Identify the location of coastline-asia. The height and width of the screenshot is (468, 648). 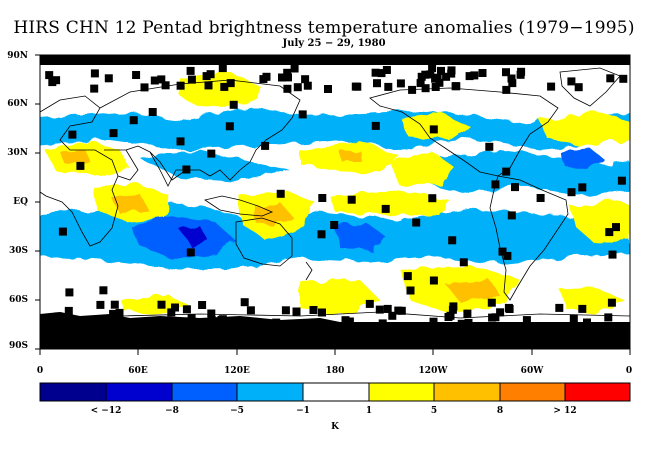
(200, 130).